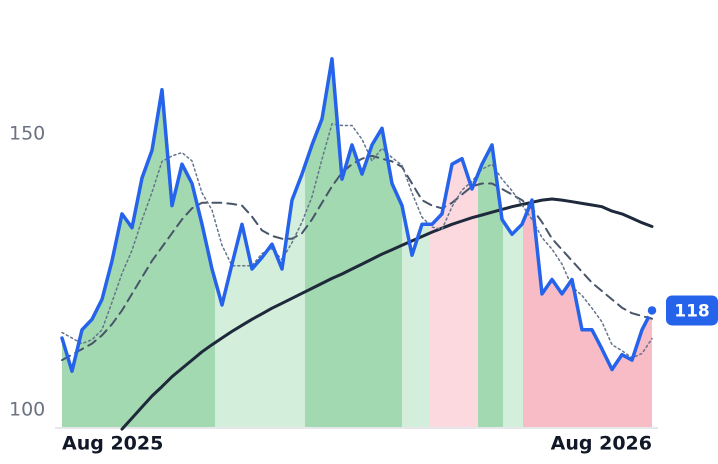  I want to click on value-badge, so click(692, 310).